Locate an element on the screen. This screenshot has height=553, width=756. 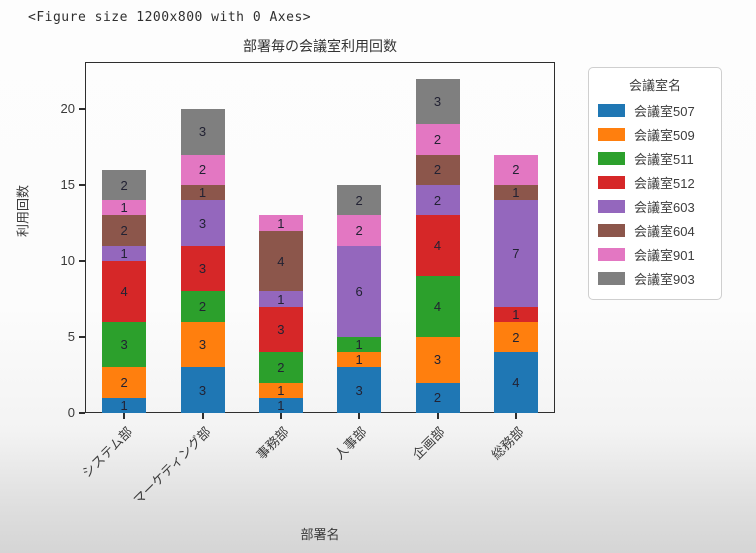
legend-entry-label: 会議室604 is located at coordinates (664, 231).